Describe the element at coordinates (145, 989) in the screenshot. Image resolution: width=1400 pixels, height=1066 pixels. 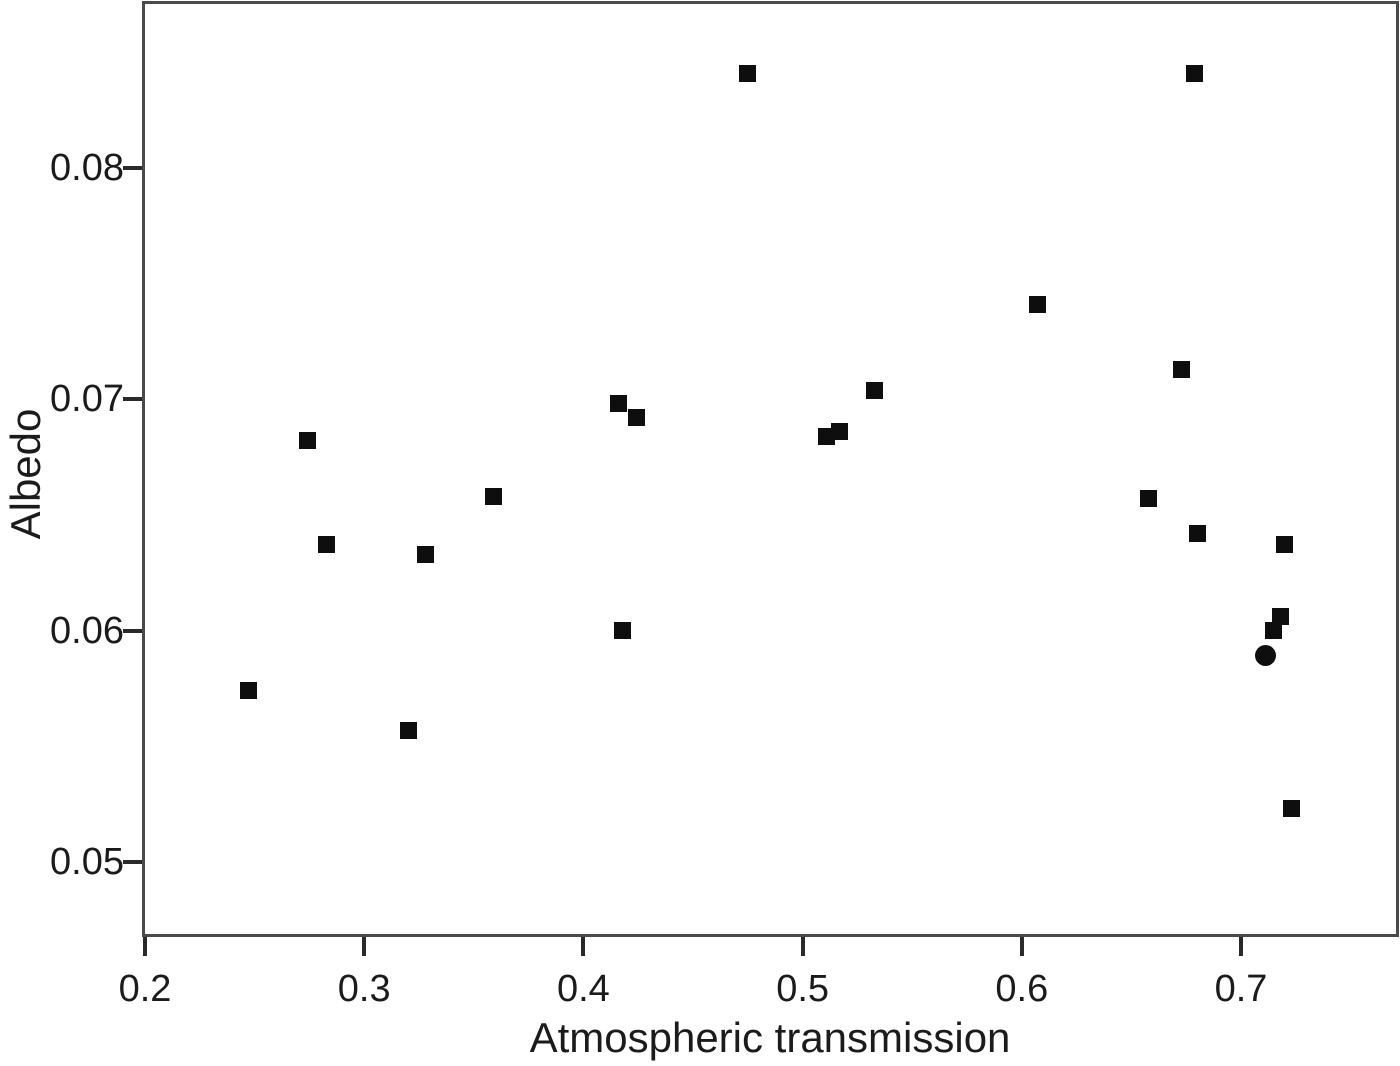
I see `x-axis-tick-label: 0.2` at that location.